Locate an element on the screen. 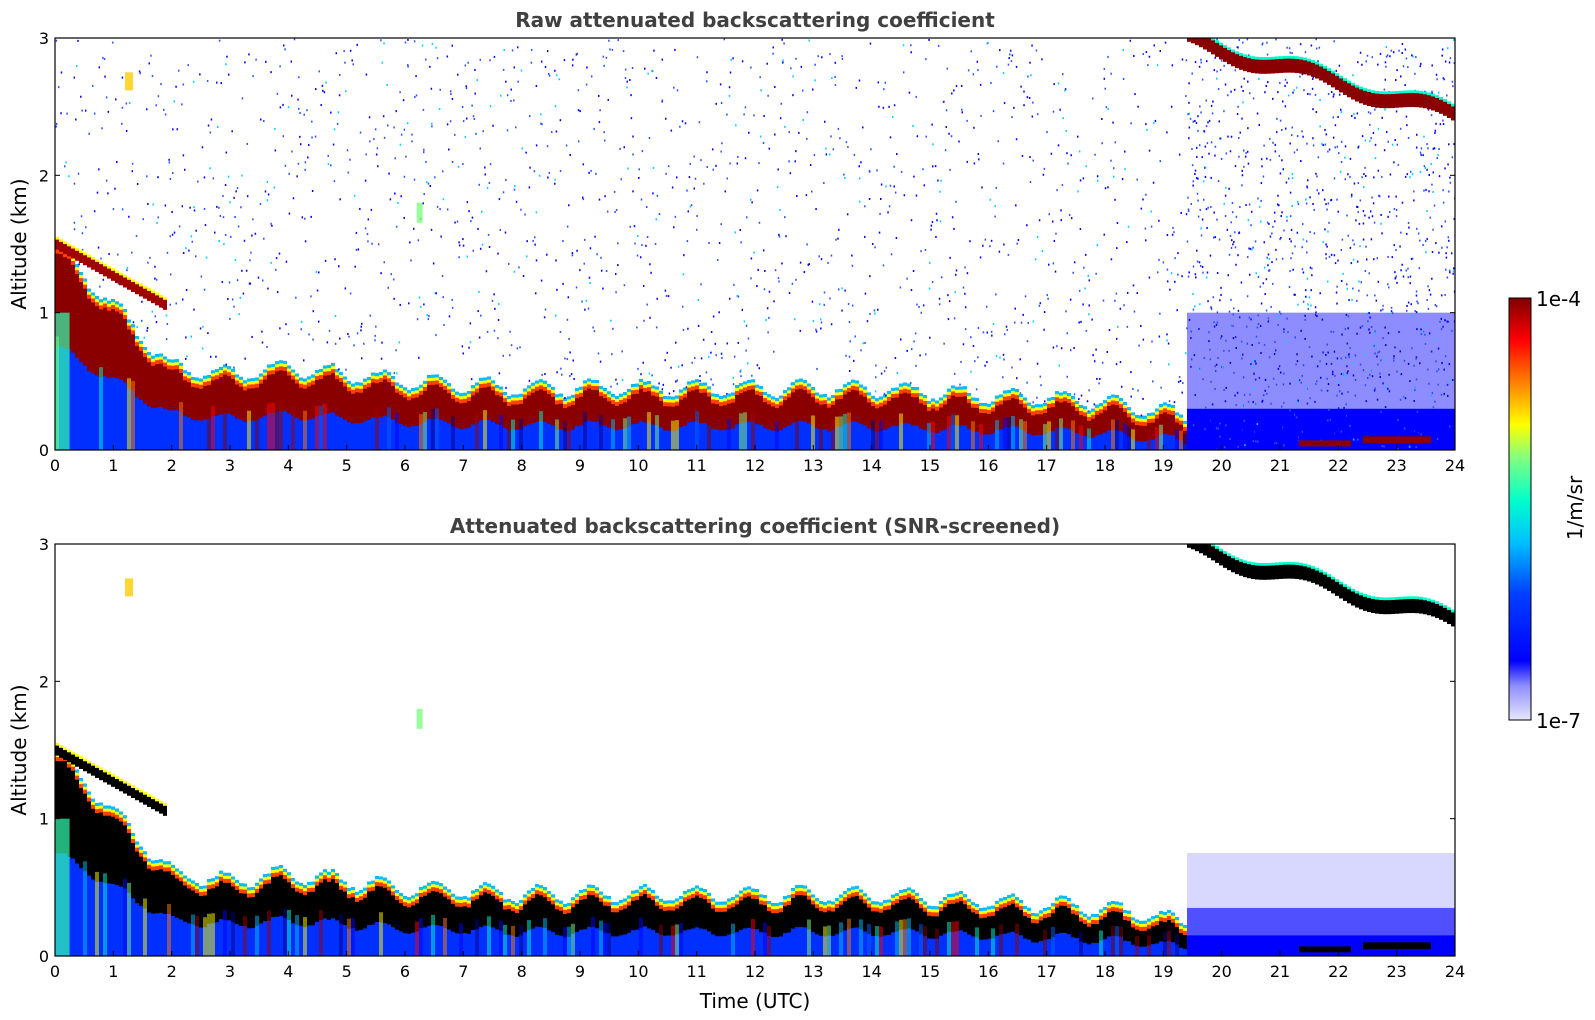 Image resolution: width=1595 pixels, height=1020 pixels. panel-screened-xtick-label: 11 is located at coordinates (696, 971).